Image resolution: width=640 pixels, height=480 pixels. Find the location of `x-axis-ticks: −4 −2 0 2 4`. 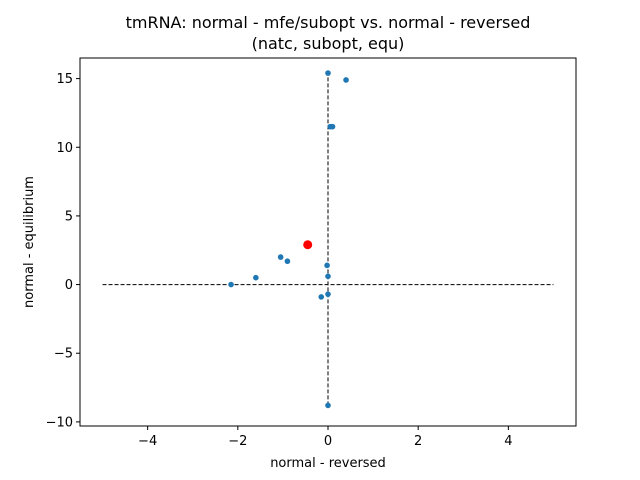

x-axis-ticks: −4 −2 0 2 4 is located at coordinates (325, 437).